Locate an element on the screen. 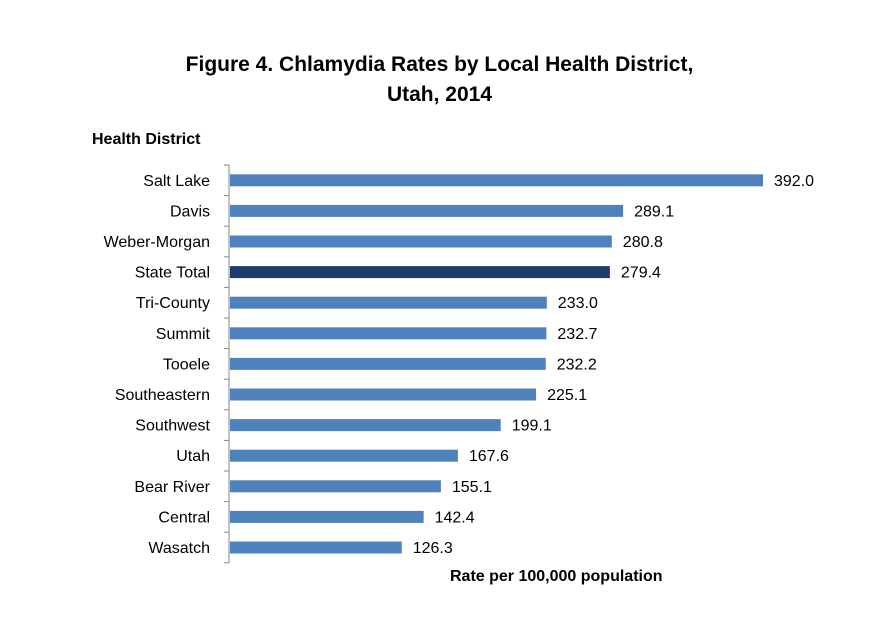 This screenshot has width=879, height=632. value-label: 289.1 is located at coordinates (654, 211).